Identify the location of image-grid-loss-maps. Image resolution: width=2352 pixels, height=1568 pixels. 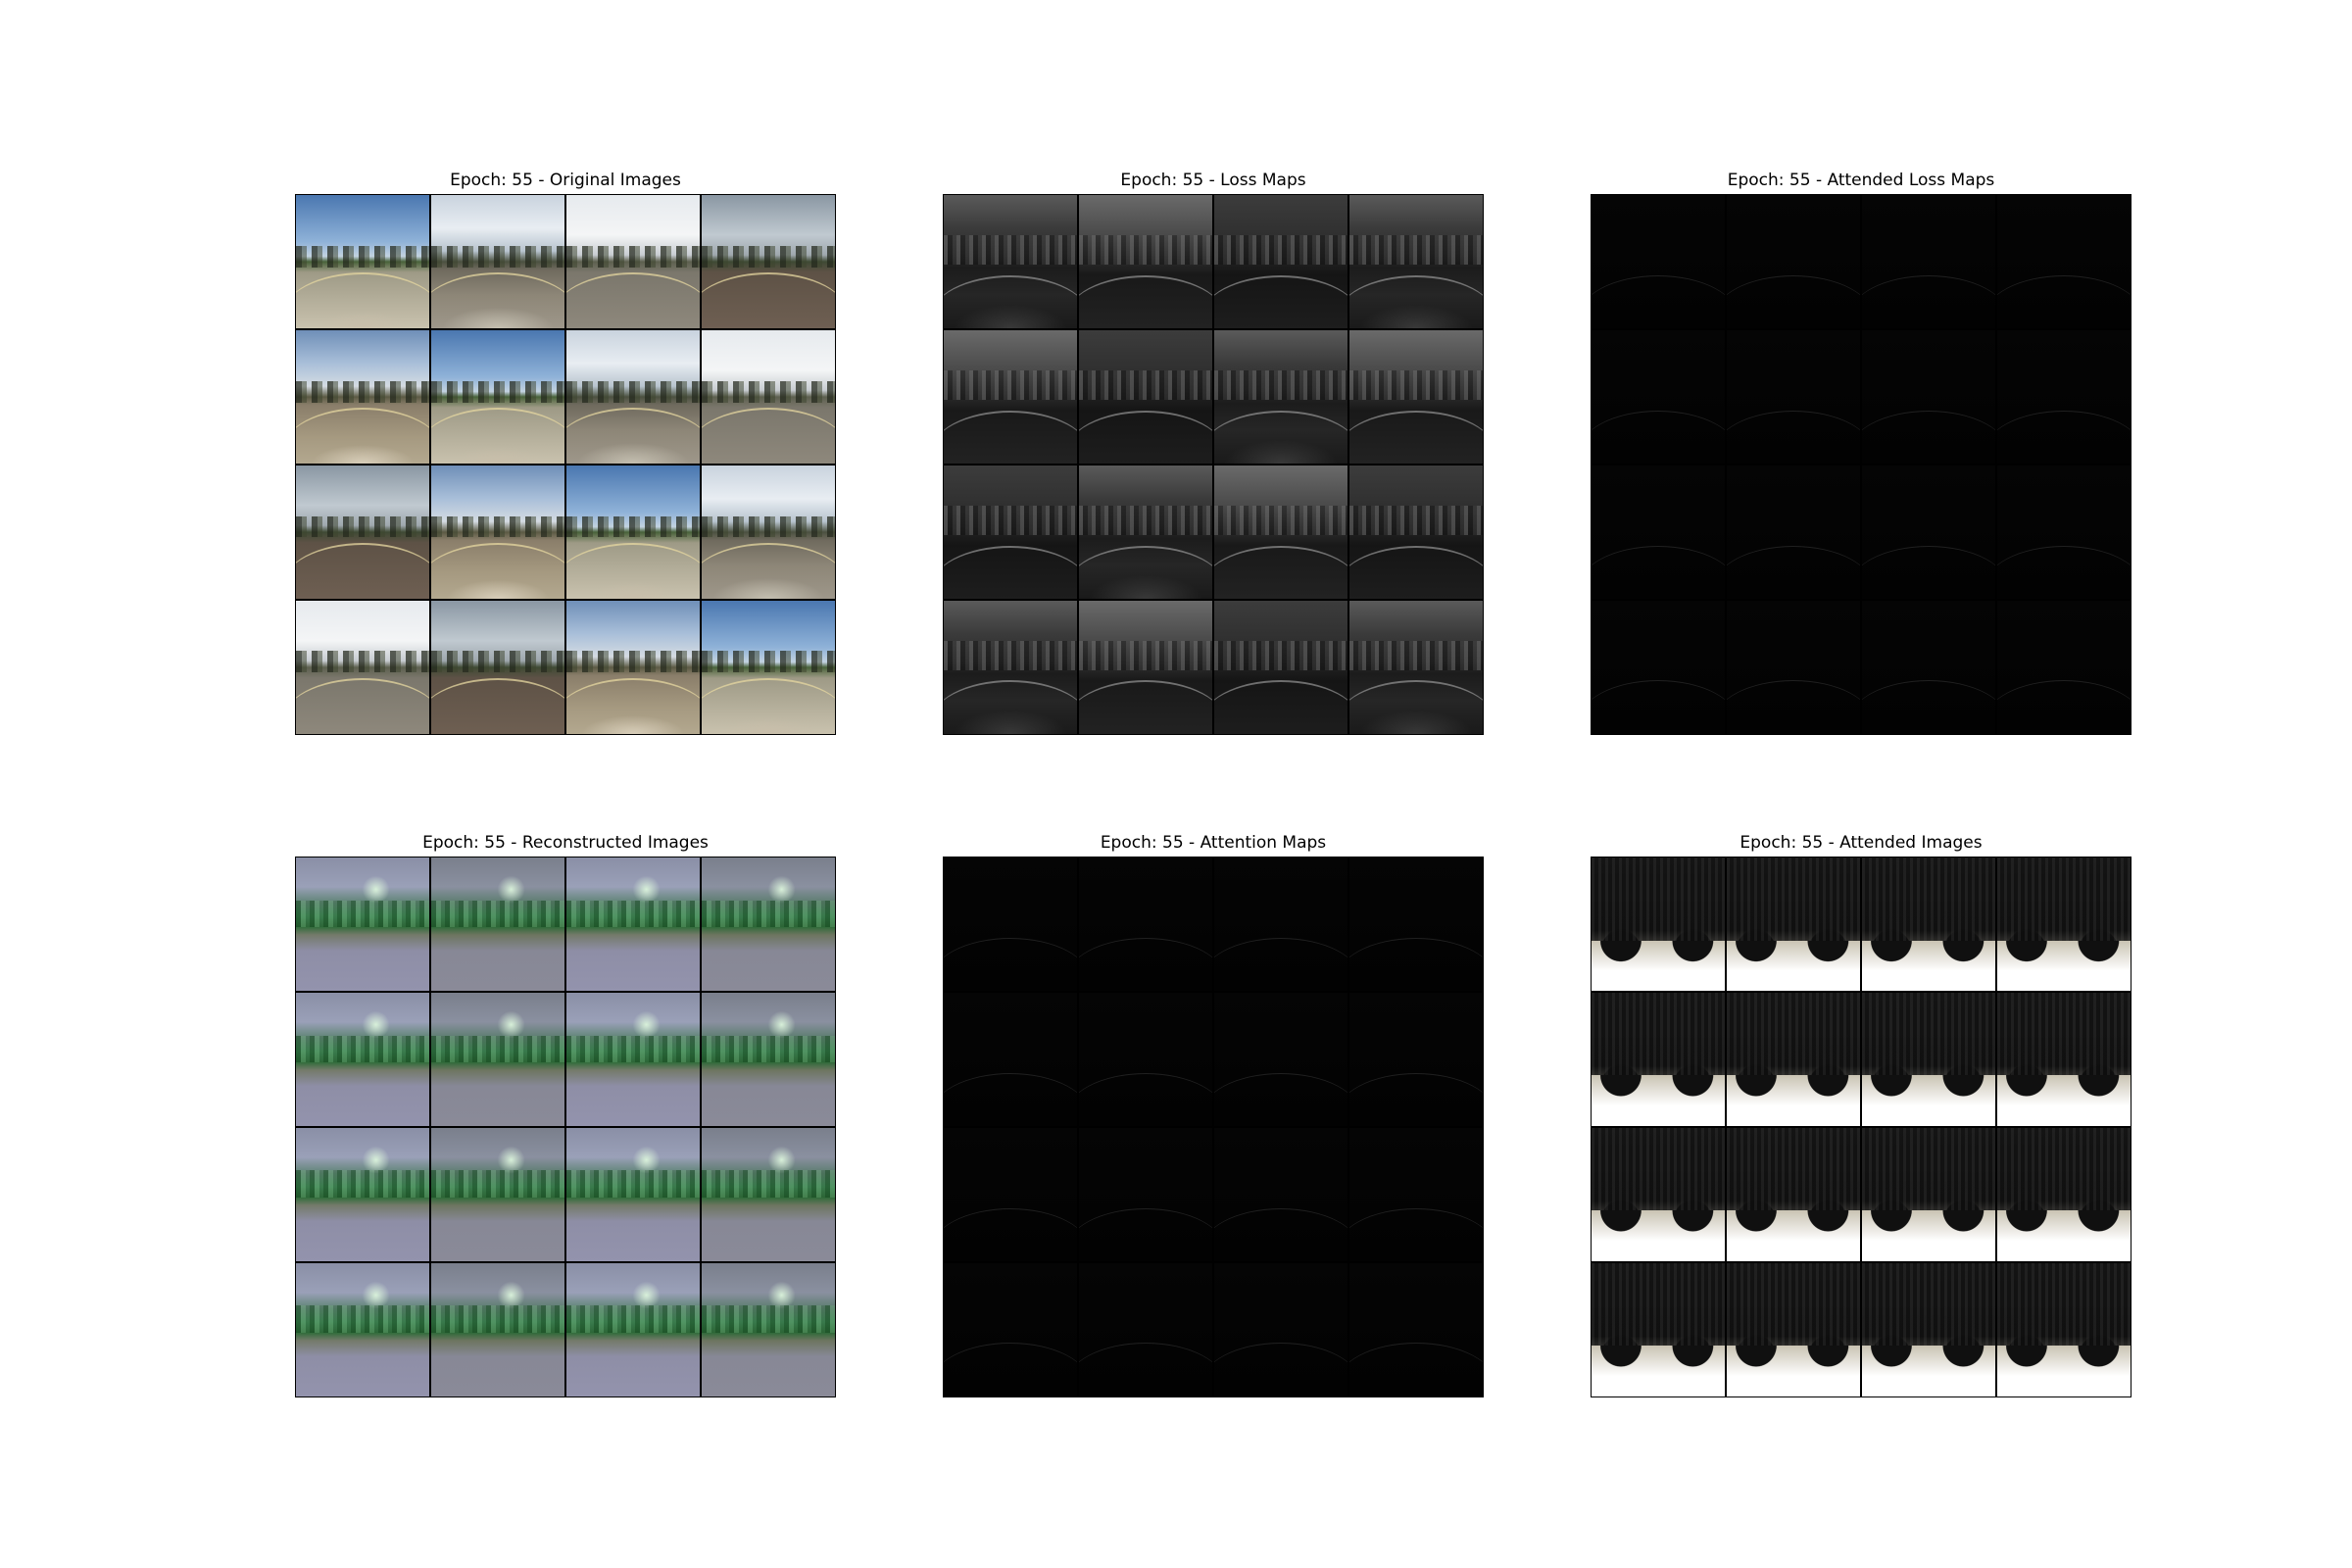
(1213, 464).